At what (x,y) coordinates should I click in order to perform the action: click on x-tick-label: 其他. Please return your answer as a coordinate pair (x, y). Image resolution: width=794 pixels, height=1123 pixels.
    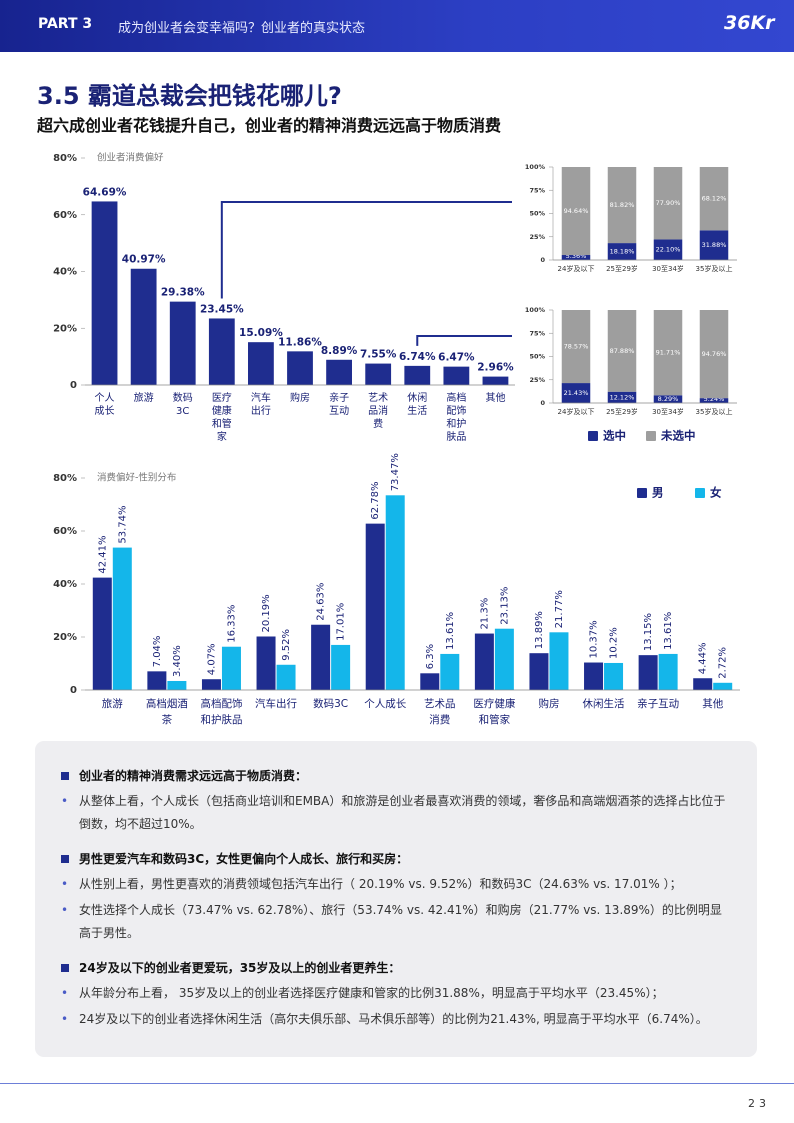
    Looking at the image, I should click on (495, 397).